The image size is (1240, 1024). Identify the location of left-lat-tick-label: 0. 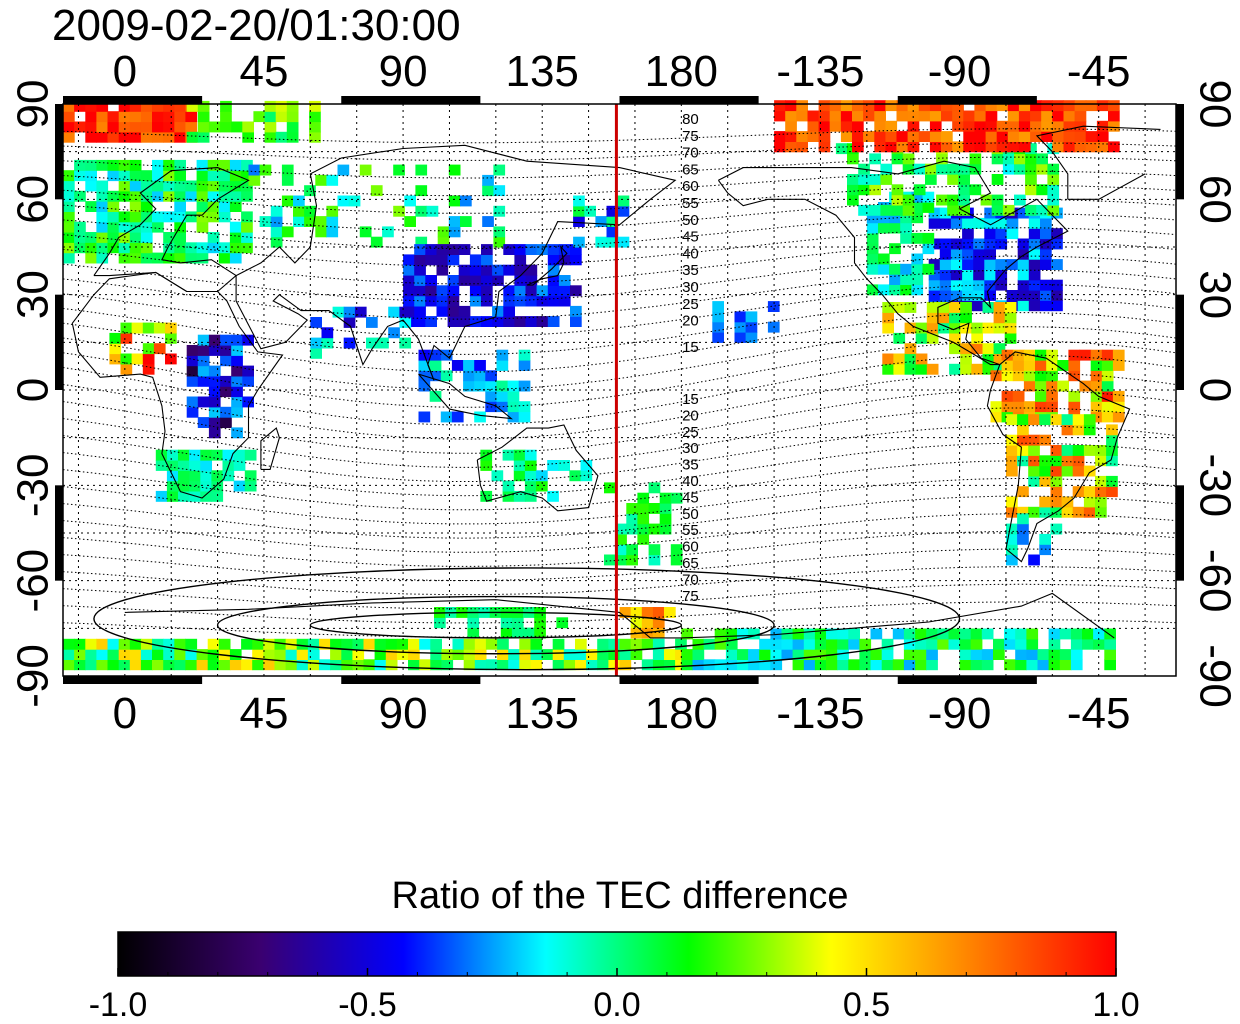
(33, 390).